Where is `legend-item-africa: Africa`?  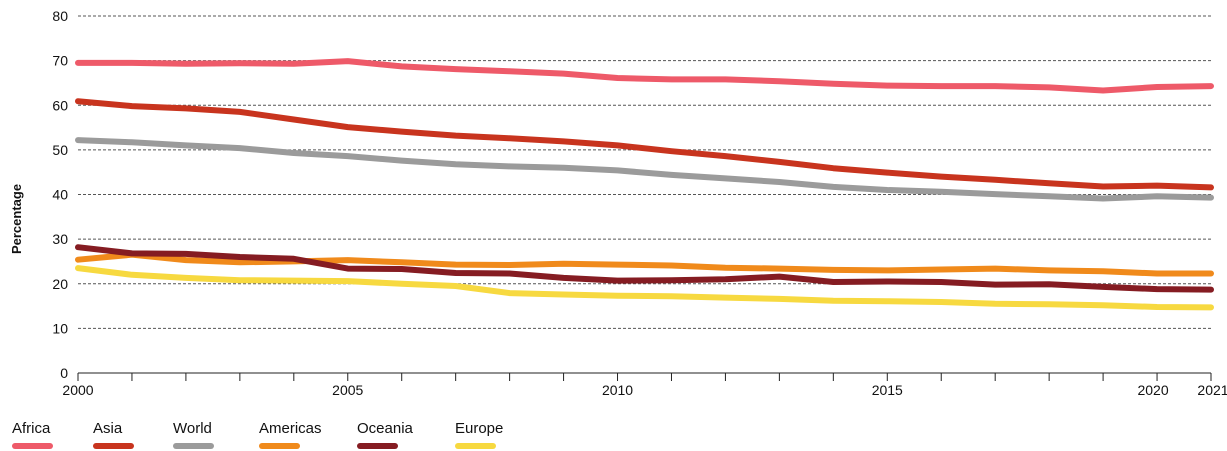 legend-item-africa: Africa is located at coordinates (32, 434).